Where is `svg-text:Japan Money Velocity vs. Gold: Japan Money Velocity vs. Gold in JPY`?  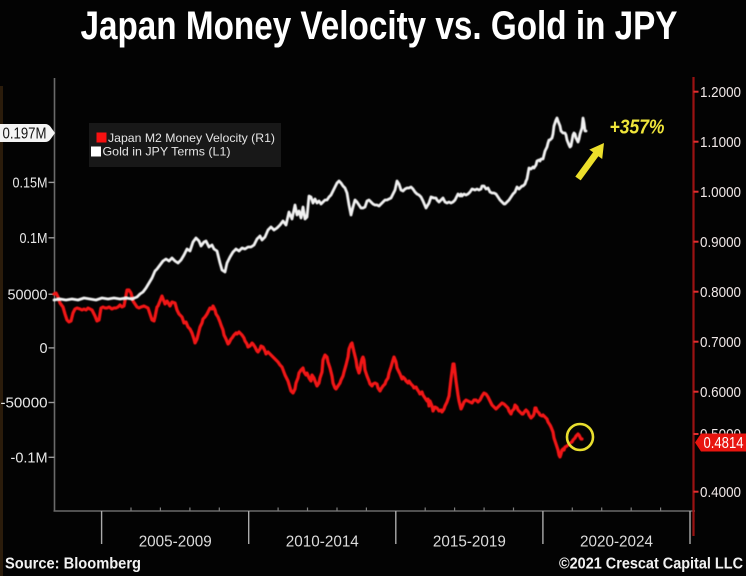 svg-text:Japan Money Velocity vs. Gold: Japan Money Velocity vs. Gold in JPY is located at coordinates (379, 26).